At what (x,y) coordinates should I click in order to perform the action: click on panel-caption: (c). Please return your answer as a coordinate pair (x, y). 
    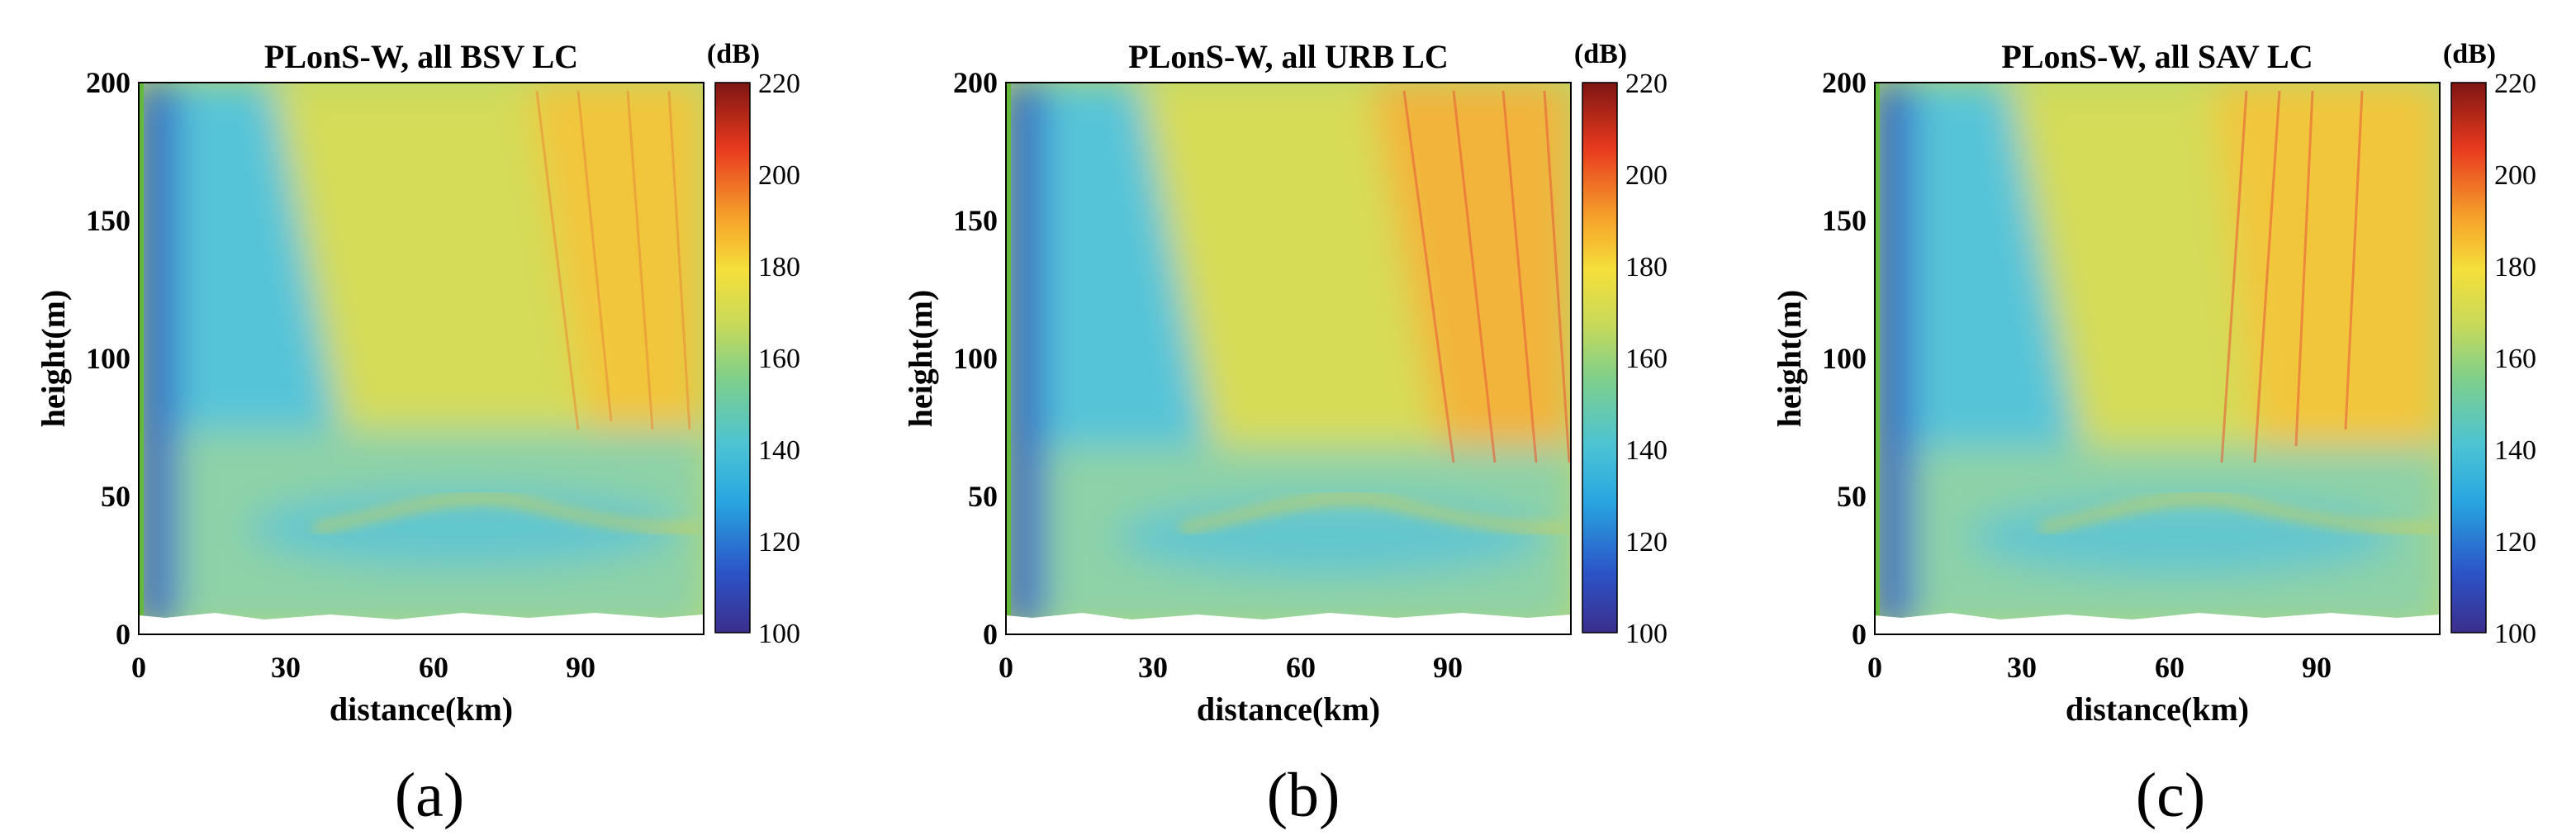
    Looking at the image, I should click on (2170, 795).